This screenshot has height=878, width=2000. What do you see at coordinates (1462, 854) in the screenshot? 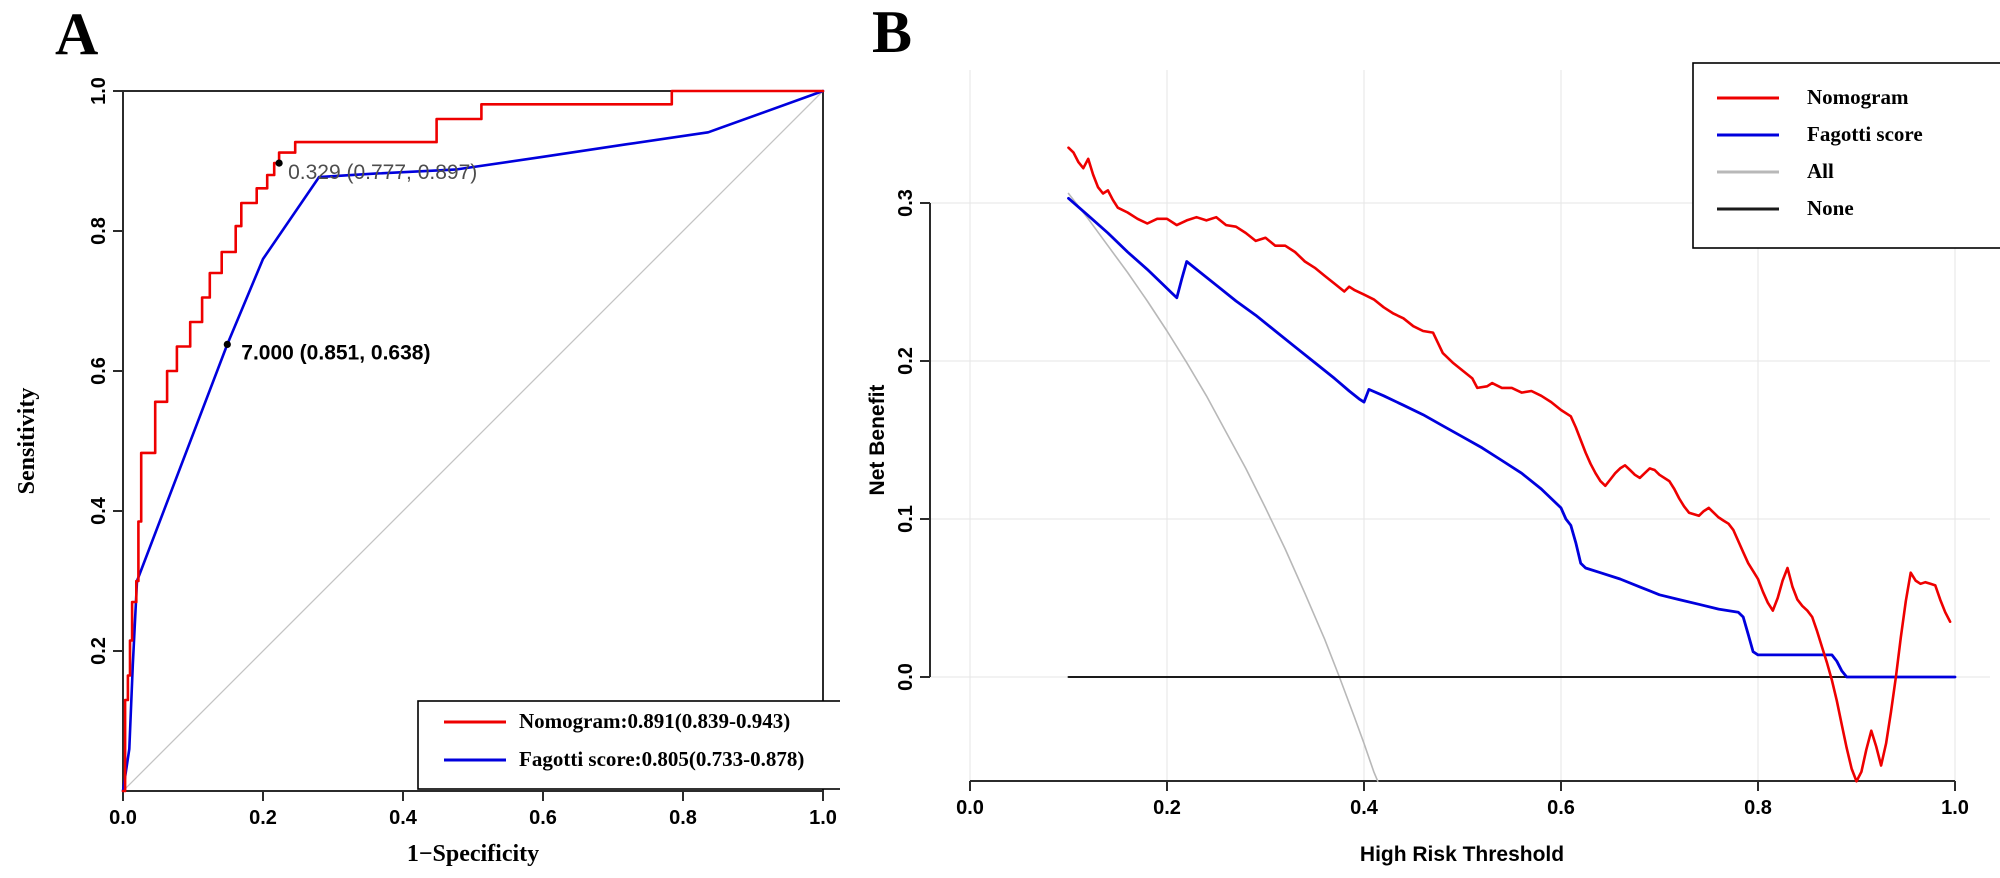
I see `x-axis-title: High Risk Threshold` at bounding box center [1462, 854].